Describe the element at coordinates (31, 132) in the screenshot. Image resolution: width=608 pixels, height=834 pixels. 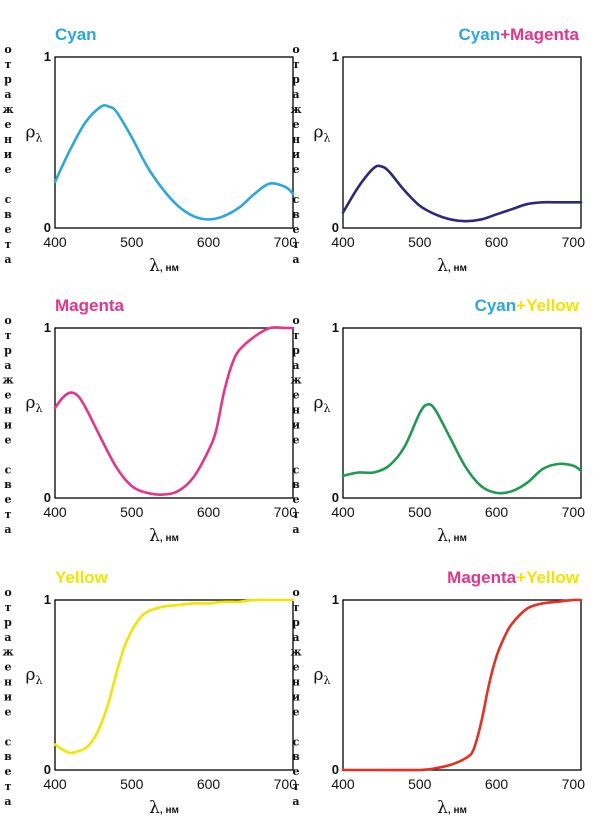
I see `rho-char: ρ` at that location.